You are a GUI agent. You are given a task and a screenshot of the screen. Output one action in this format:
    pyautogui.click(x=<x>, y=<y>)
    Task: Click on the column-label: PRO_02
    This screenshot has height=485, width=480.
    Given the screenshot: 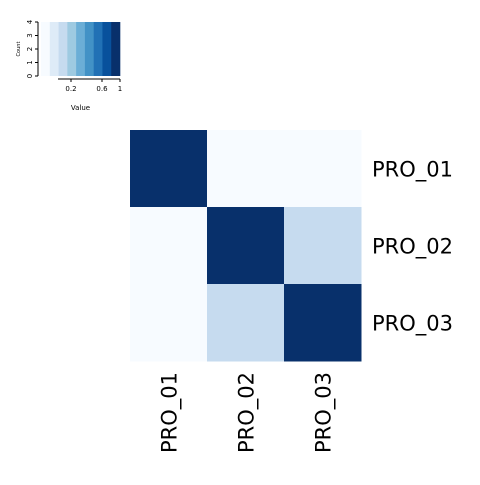 What is the action you would take?
    pyautogui.click(x=247, y=412)
    